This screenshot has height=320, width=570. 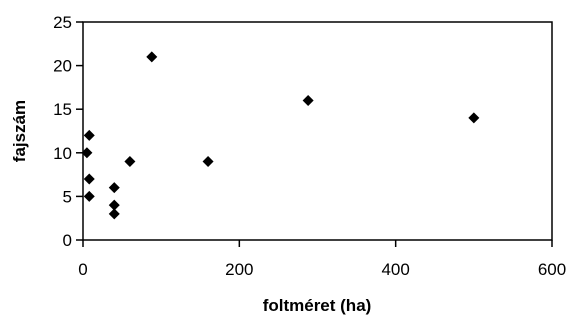 I want to click on y-axis-tick-labels: 0 5 10 15 20 25, so click(x=62, y=131).